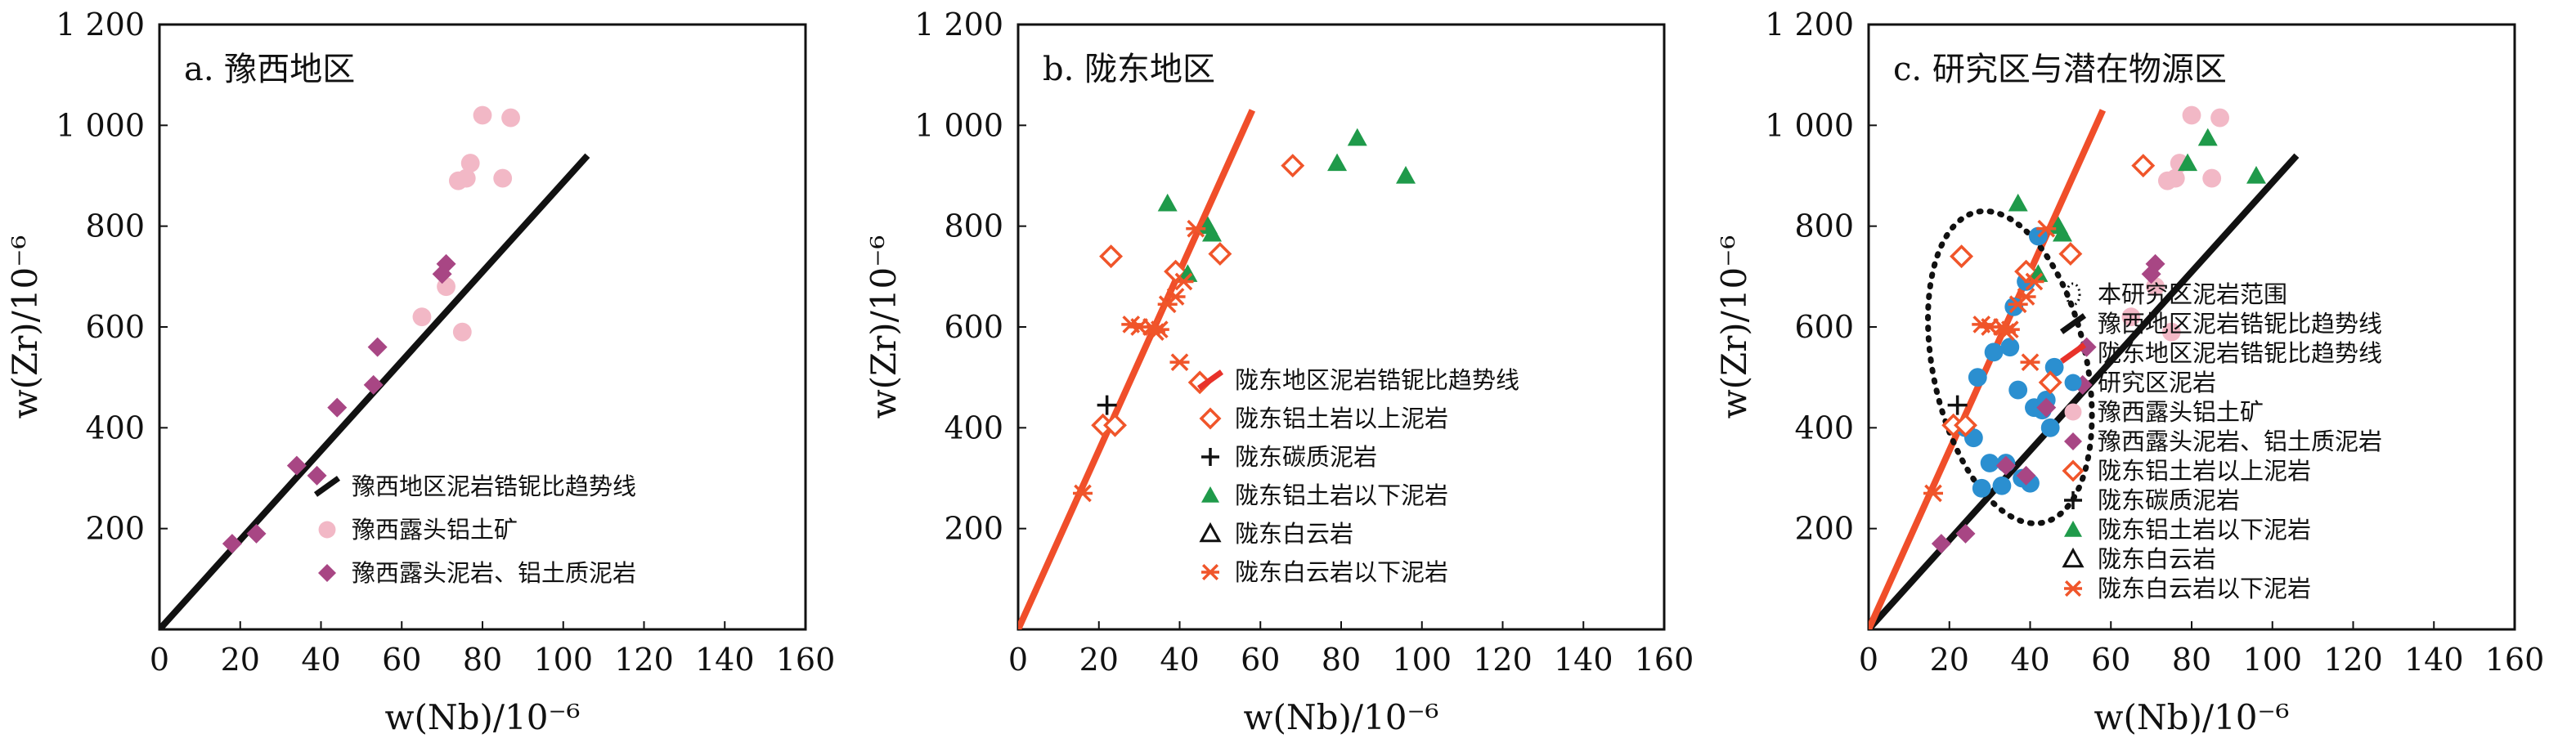 The image size is (2576, 752). I want to click on x-tick-label: 120, so click(1503, 660).